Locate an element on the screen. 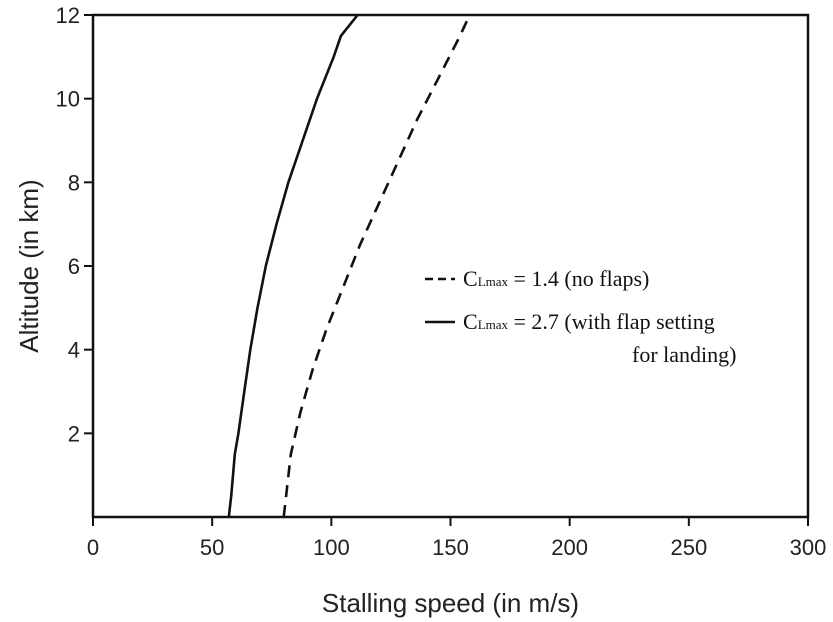 Image resolution: width=833 pixels, height=622 pixels. x-tick-label: 50 is located at coordinates (212, 547).